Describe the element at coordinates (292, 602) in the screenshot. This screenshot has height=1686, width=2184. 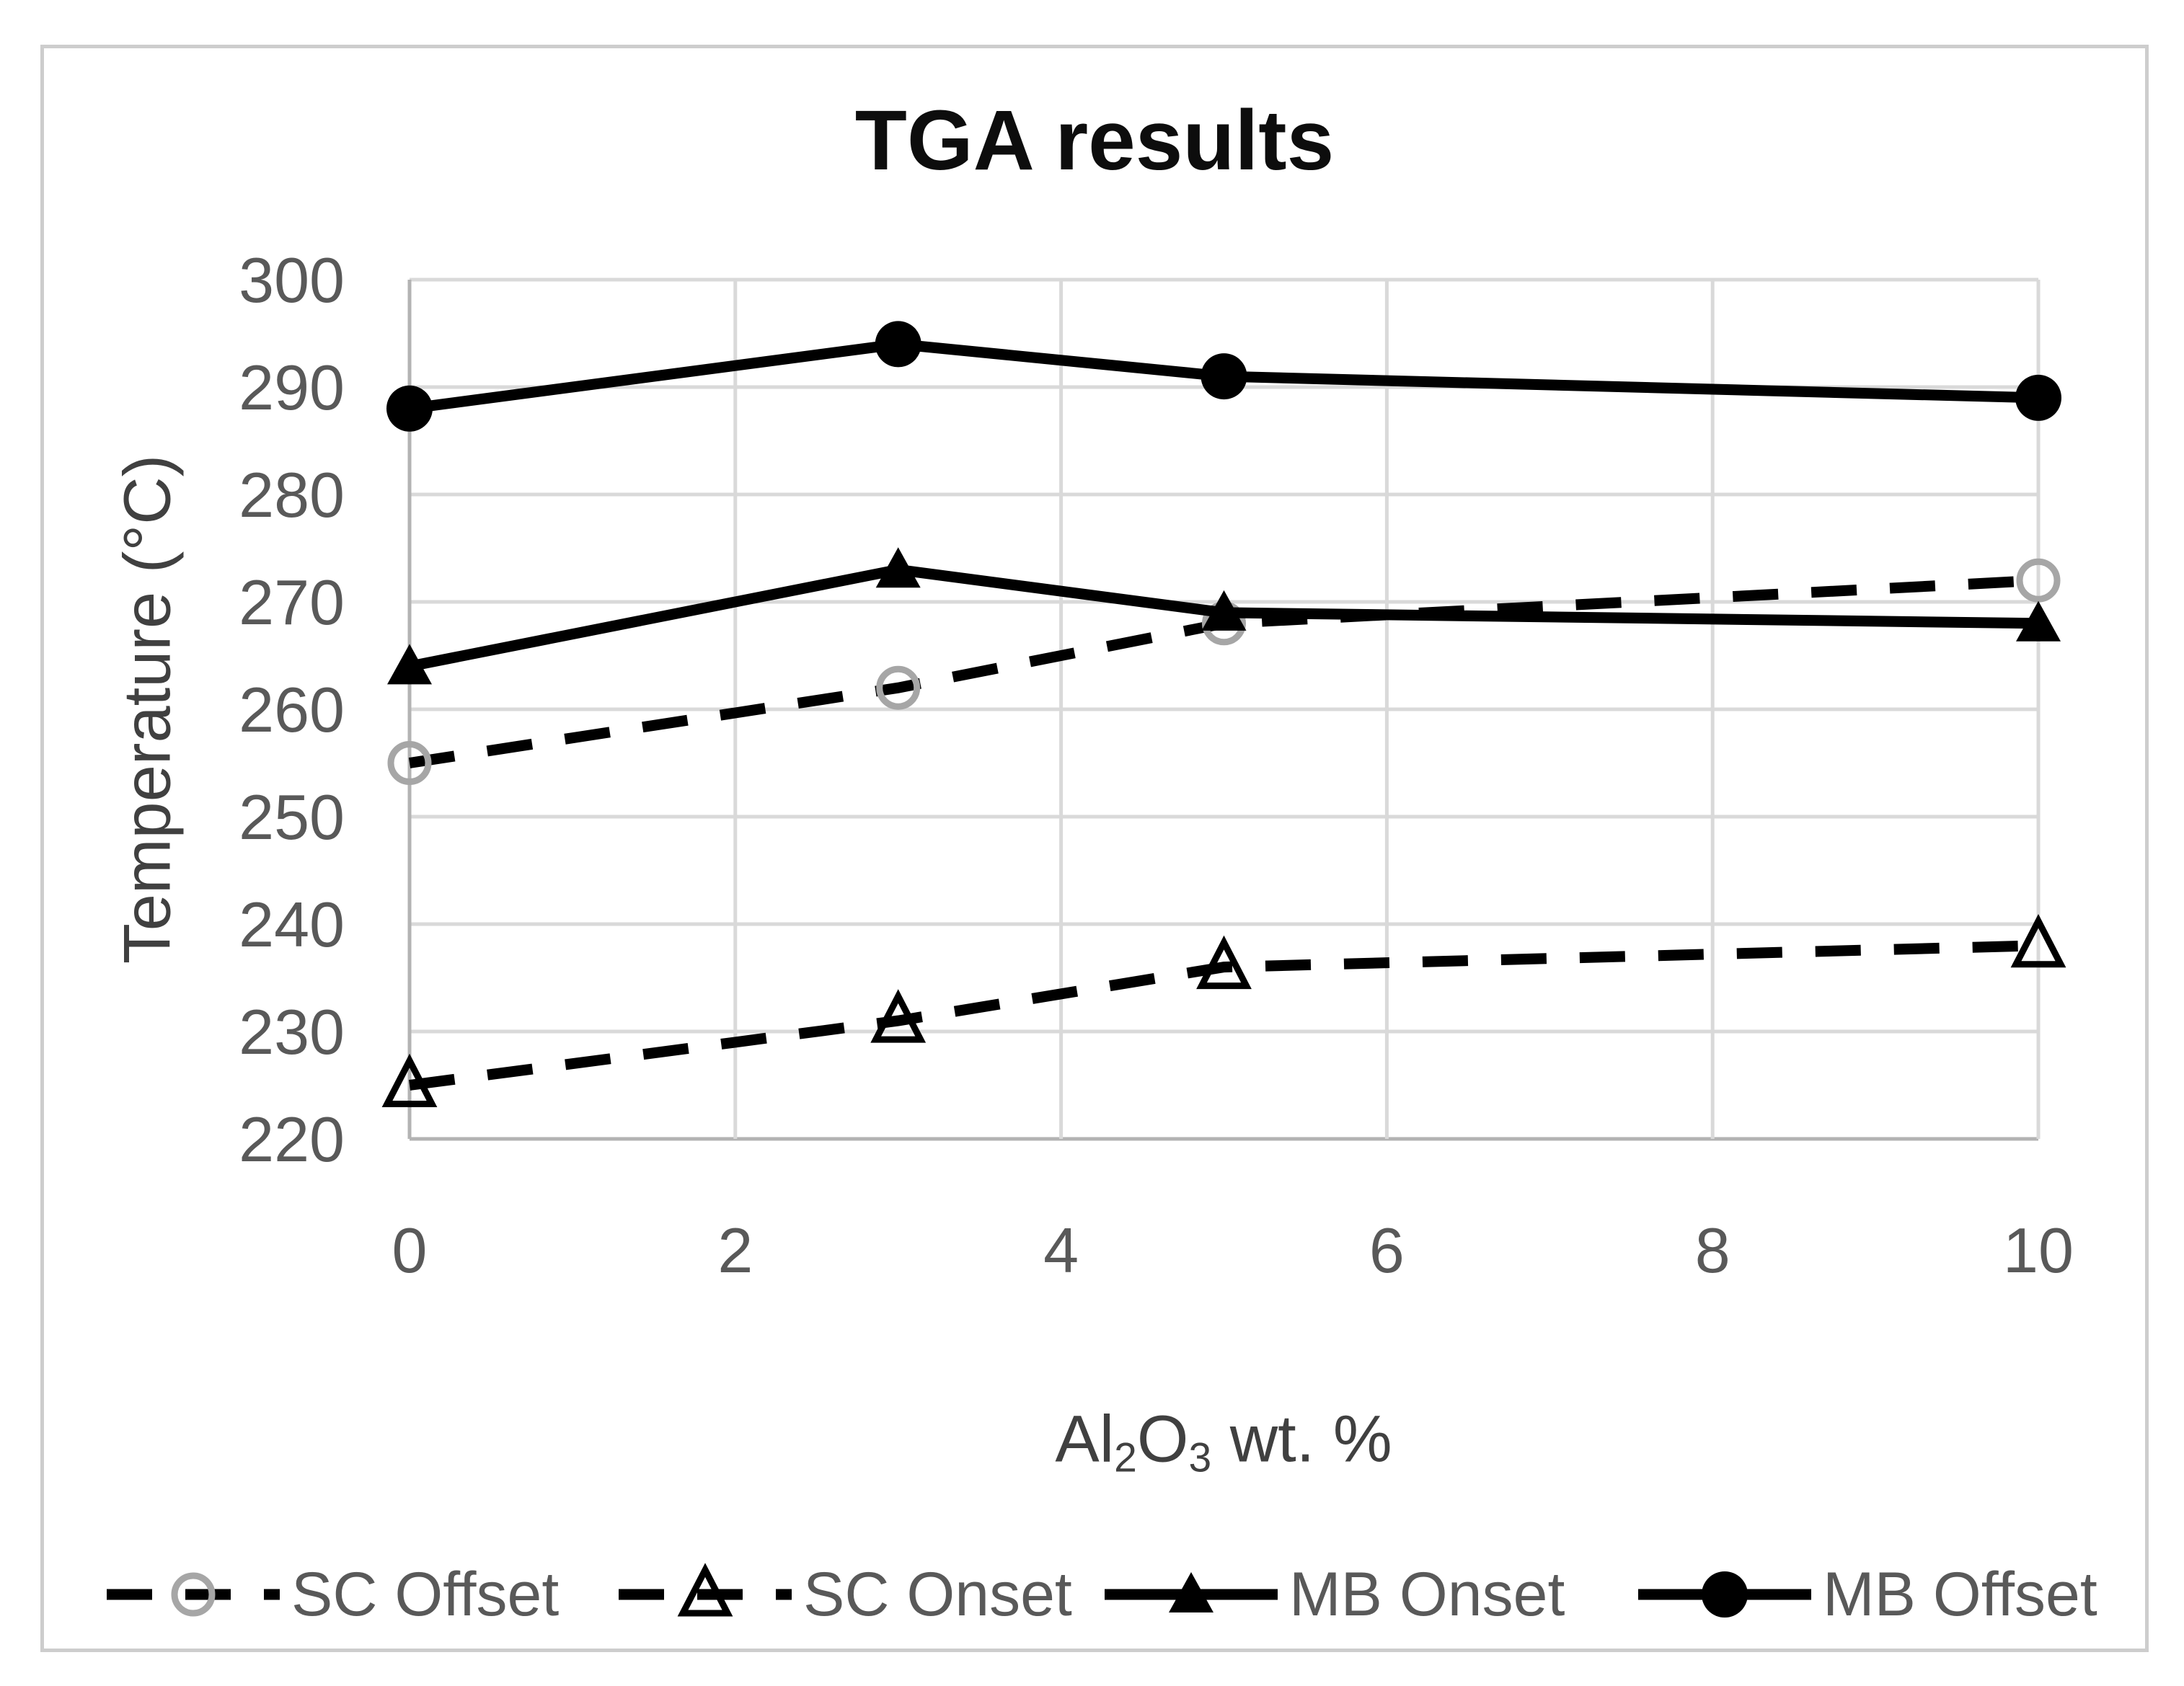
I see `y-tick-label: 270` at that location.